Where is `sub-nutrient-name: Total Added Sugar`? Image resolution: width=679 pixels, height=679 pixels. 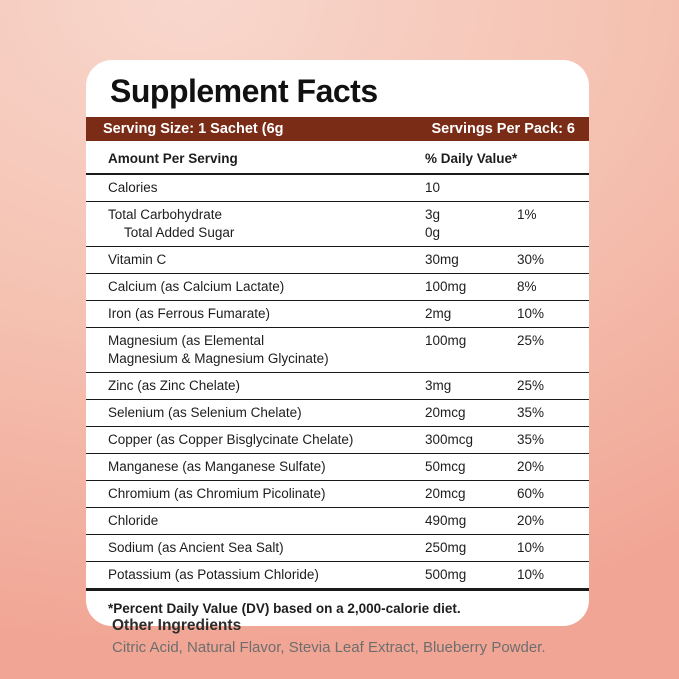 sub-nutrient-name: Total Added Sugar is located at coordinates (179, 232).